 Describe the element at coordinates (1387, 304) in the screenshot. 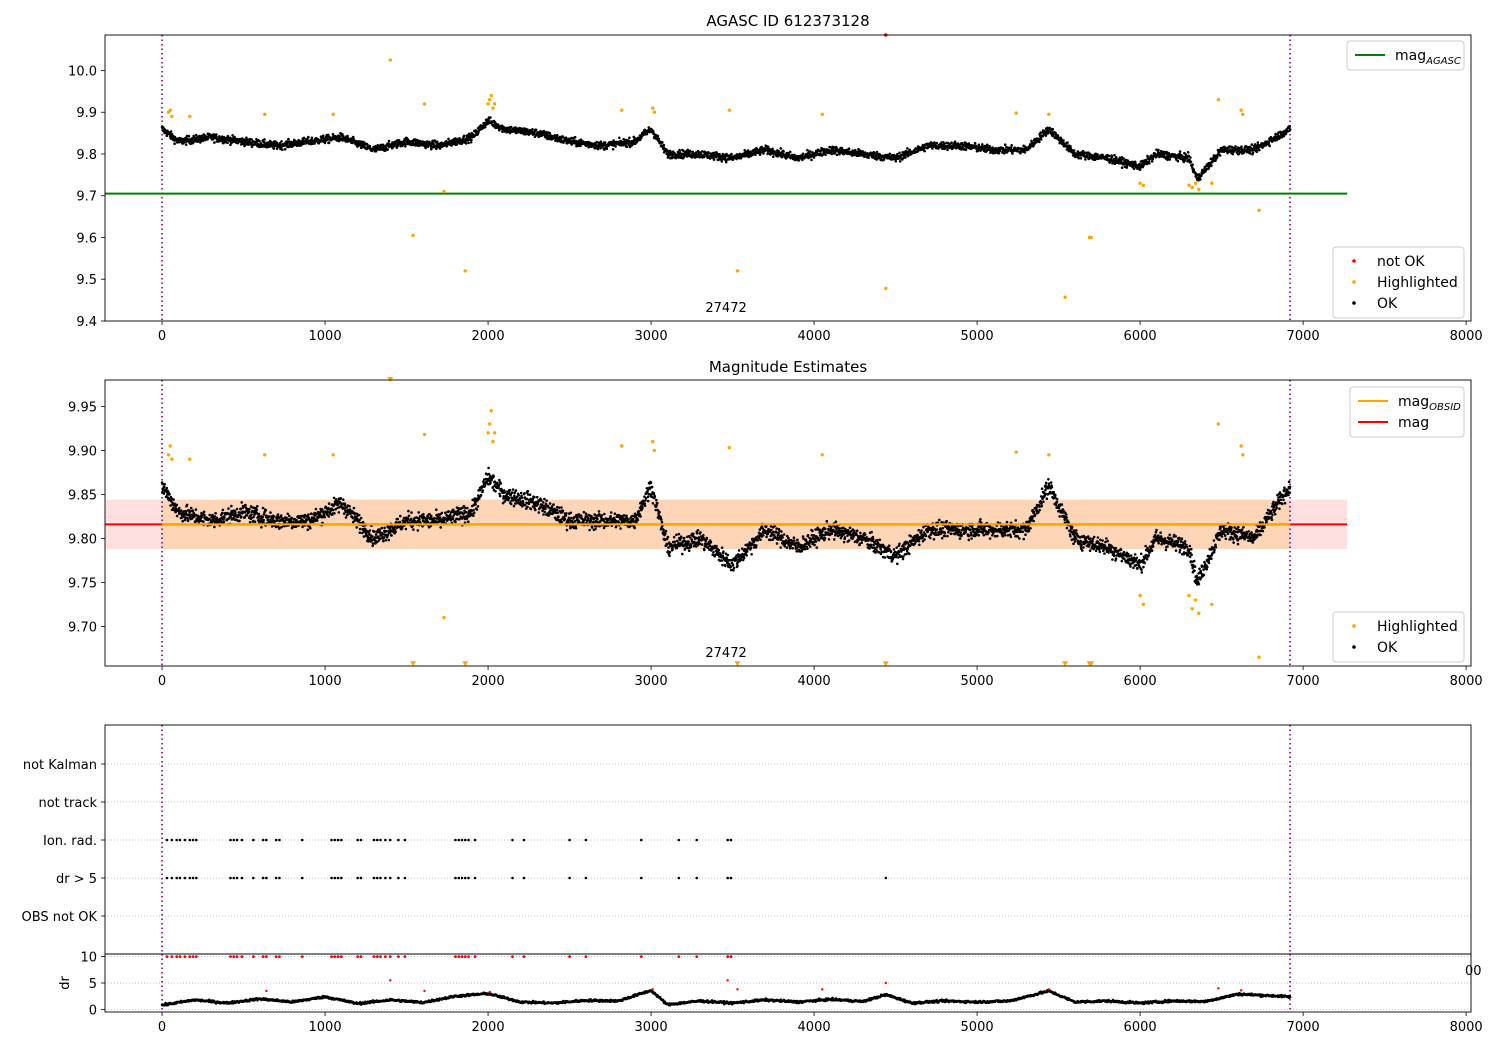

I see `panel-1-legend-markers-label: OK` at that location.